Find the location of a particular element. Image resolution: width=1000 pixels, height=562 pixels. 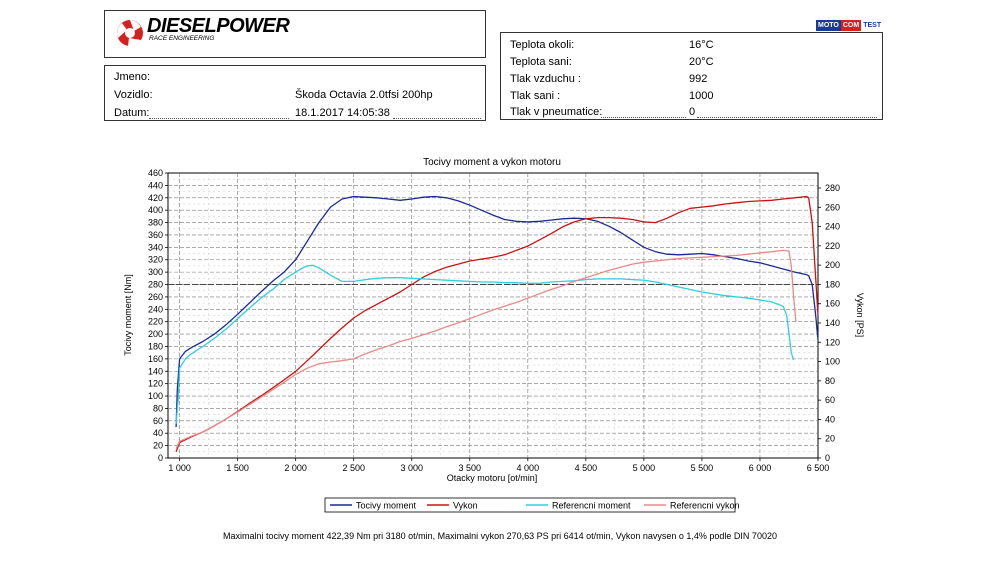

y-left-tick-label: 380 is located at coordinates (155, 223).